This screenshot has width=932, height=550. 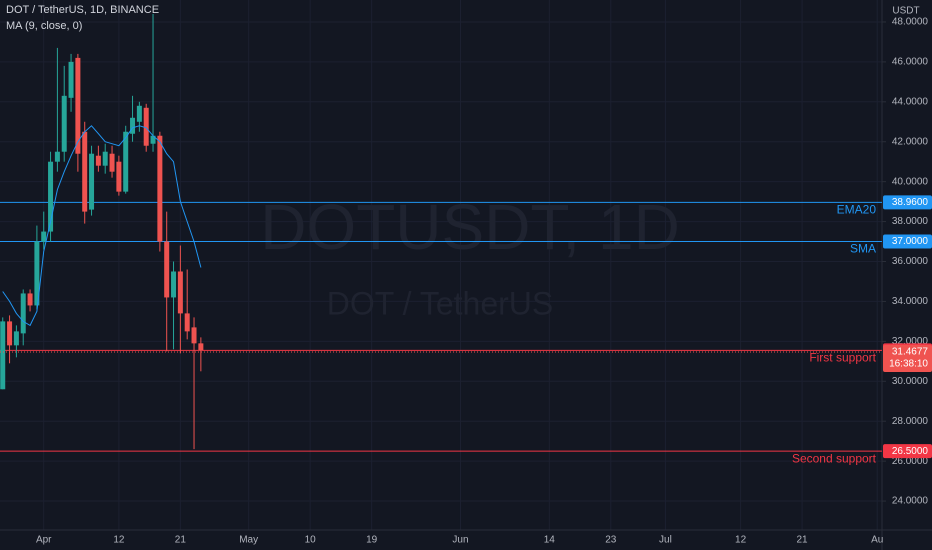 I want to click on price-badge-label: 38.9600, so click(x=910, y=202).